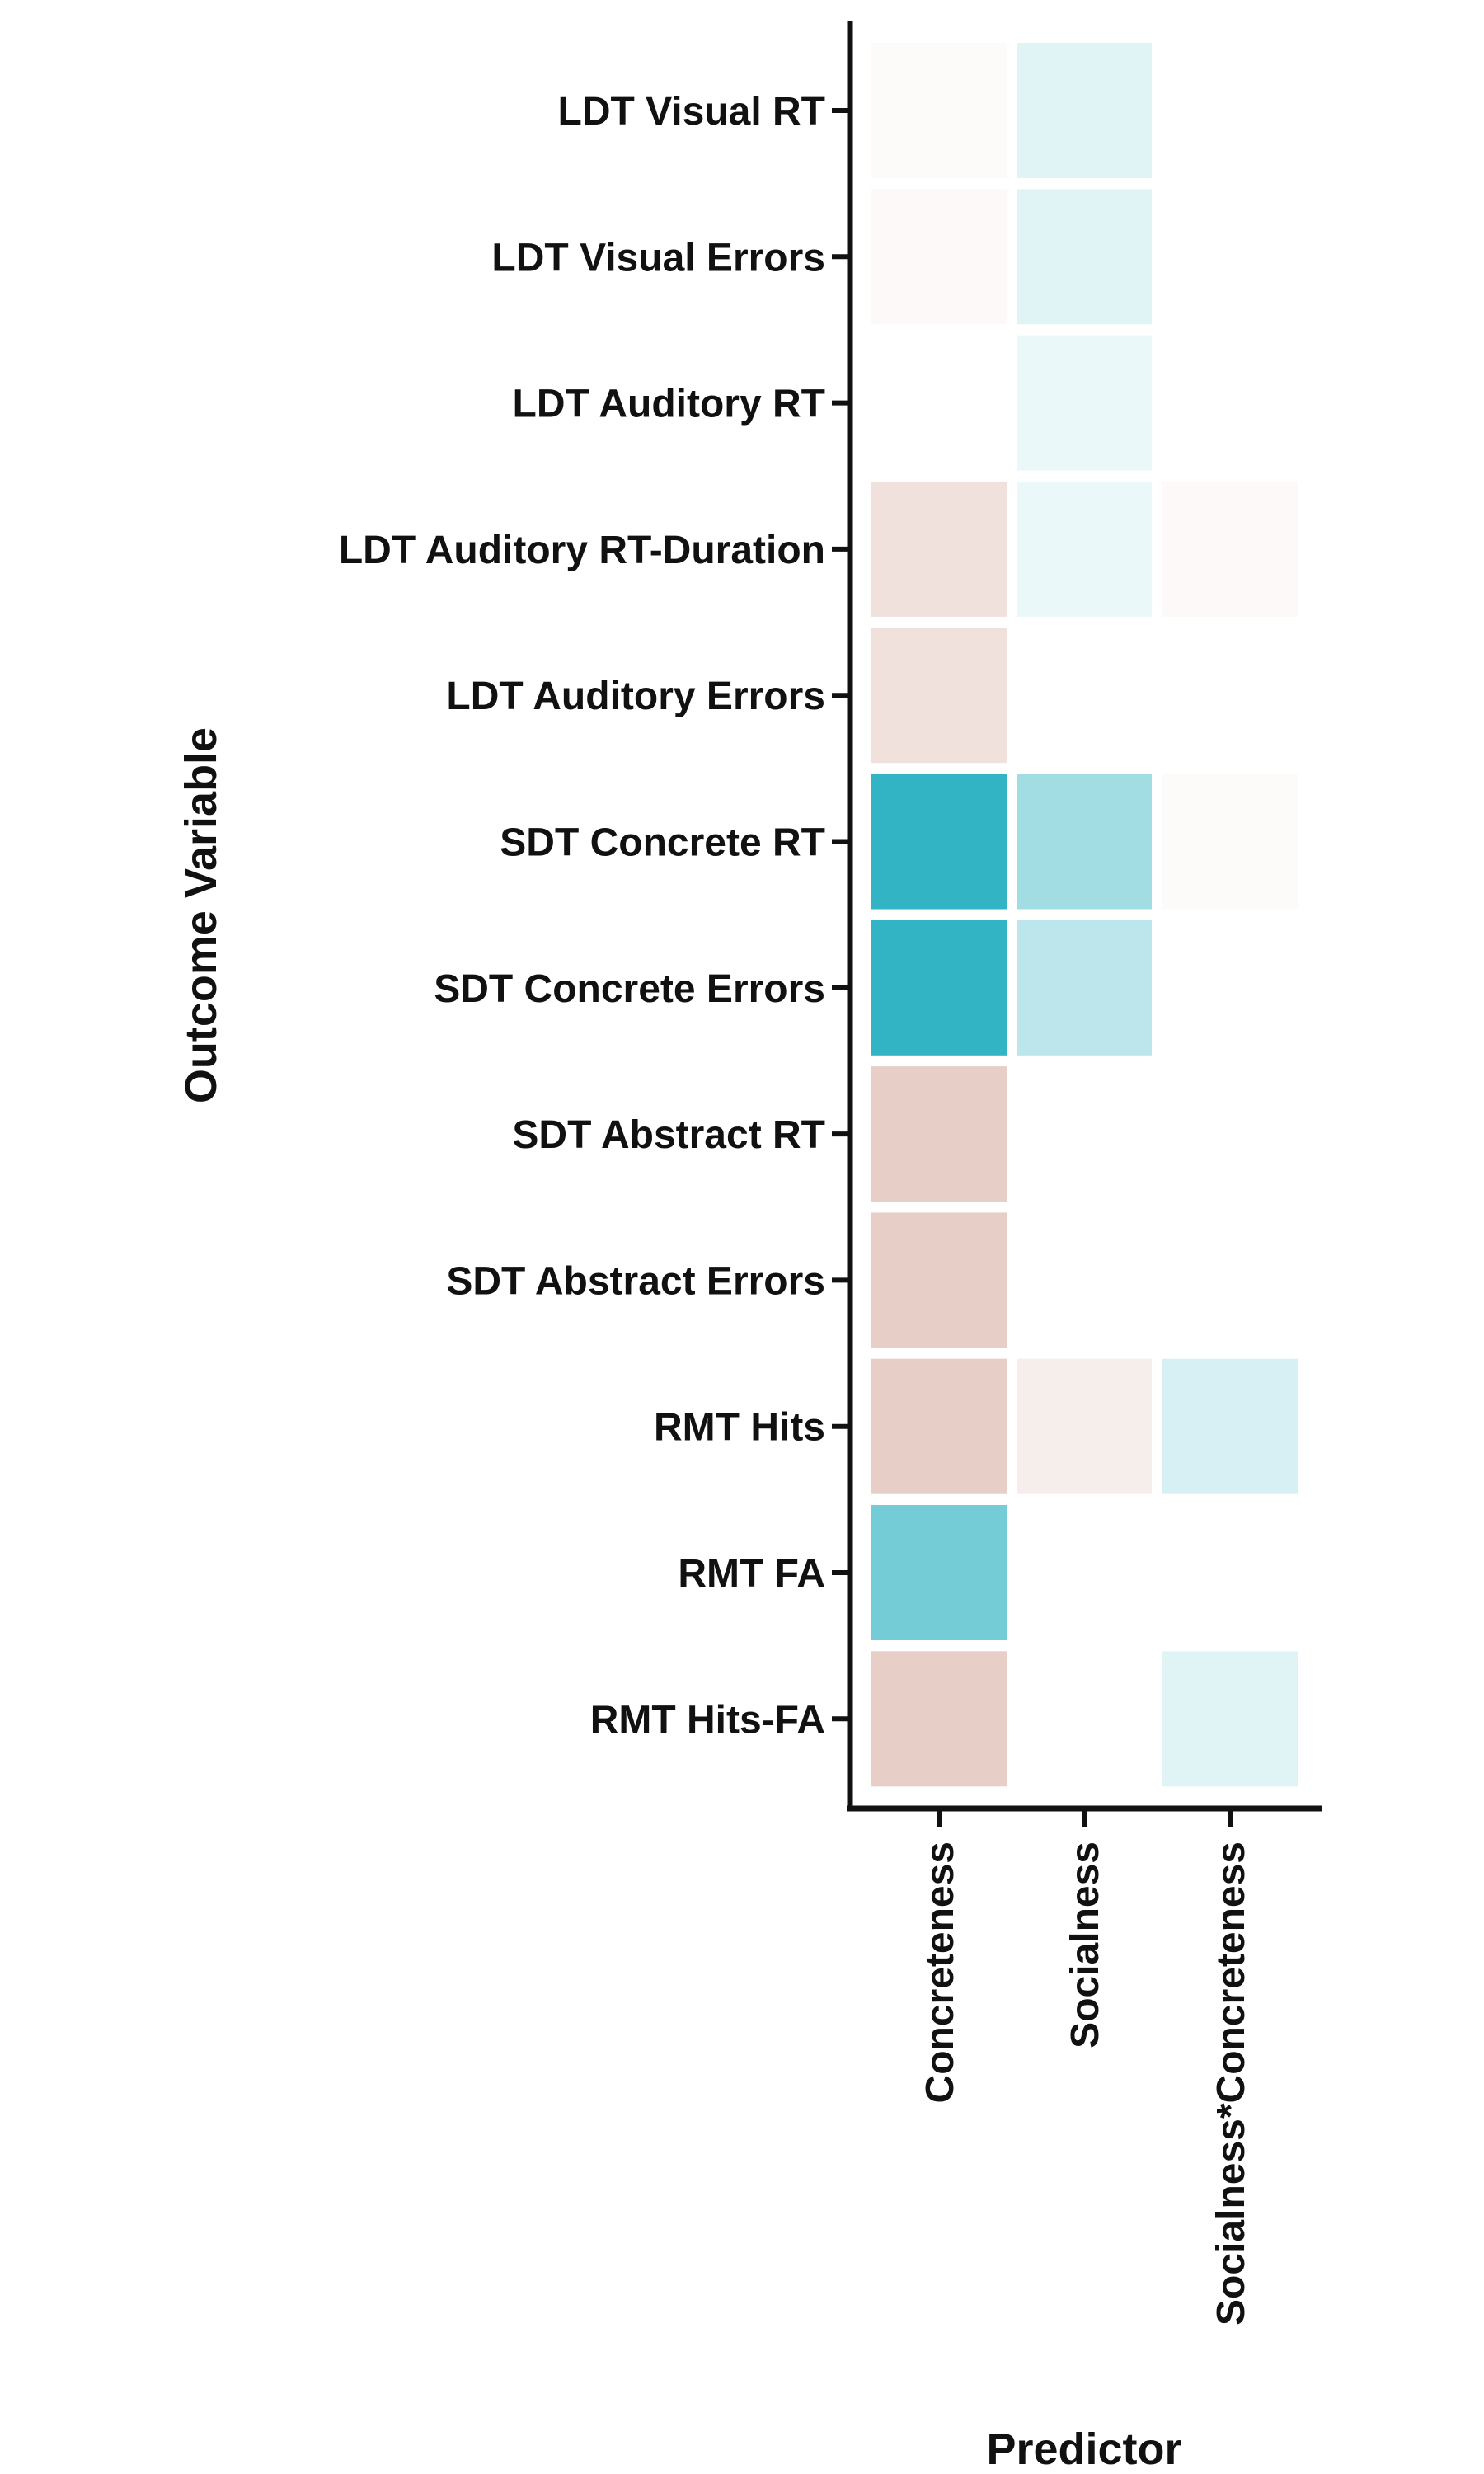 The width and height of the screenshot is (1484, 2474). I want to click on x-tick-label: Concreteness, so click(940, 1972).